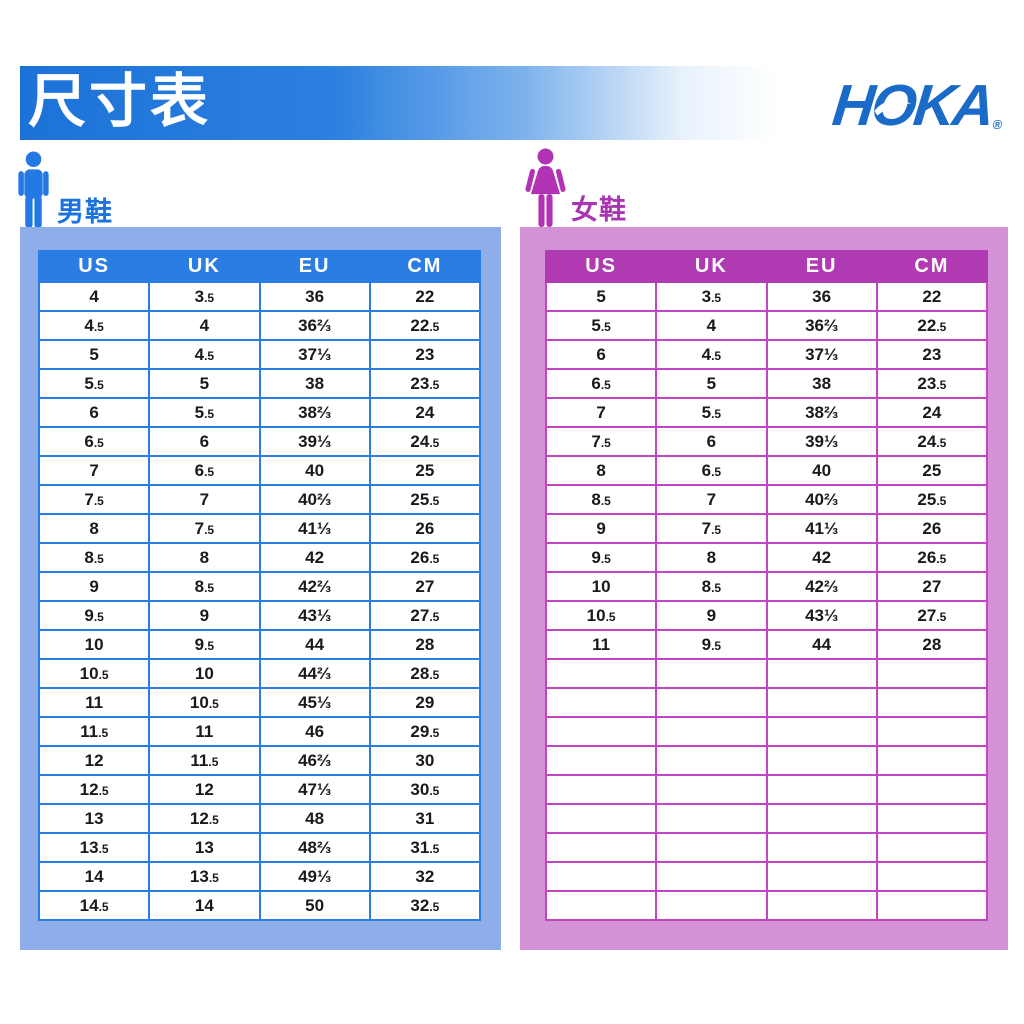 The image size is (1024, 1024). What do you see at coordinates (94, 325) in the screenshot?
I see `table-cell: 4.5` at bounding box center [94, 325].